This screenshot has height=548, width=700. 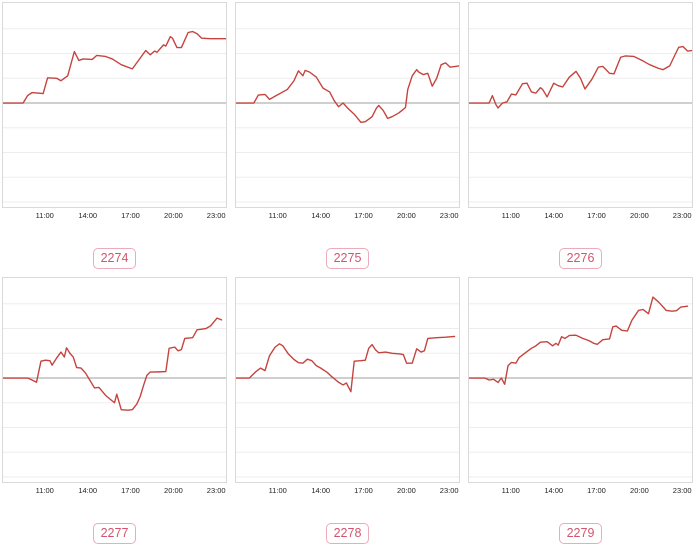 I want to click on chart-id-badge: 2279, so click(x=580, y=533).